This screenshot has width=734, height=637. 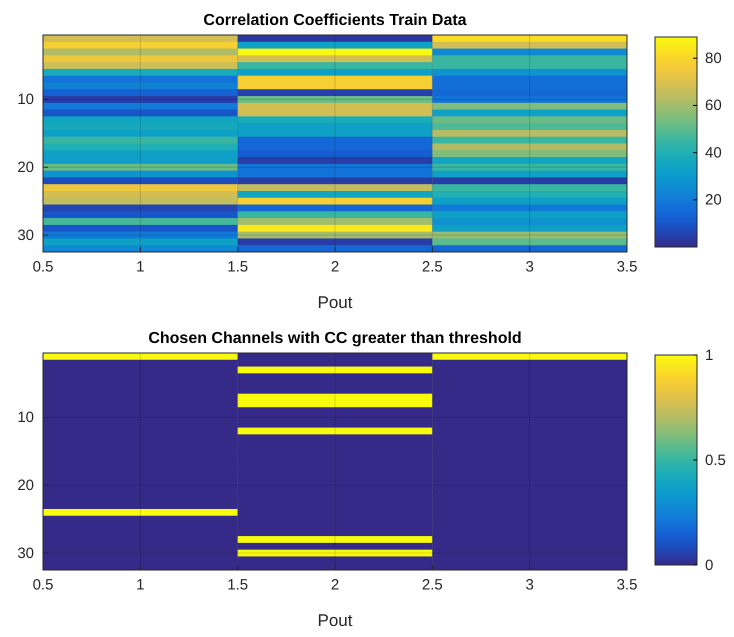 I want to click on chart-title: Correlation Coefficients Train Data, so click(x=335, y=20).